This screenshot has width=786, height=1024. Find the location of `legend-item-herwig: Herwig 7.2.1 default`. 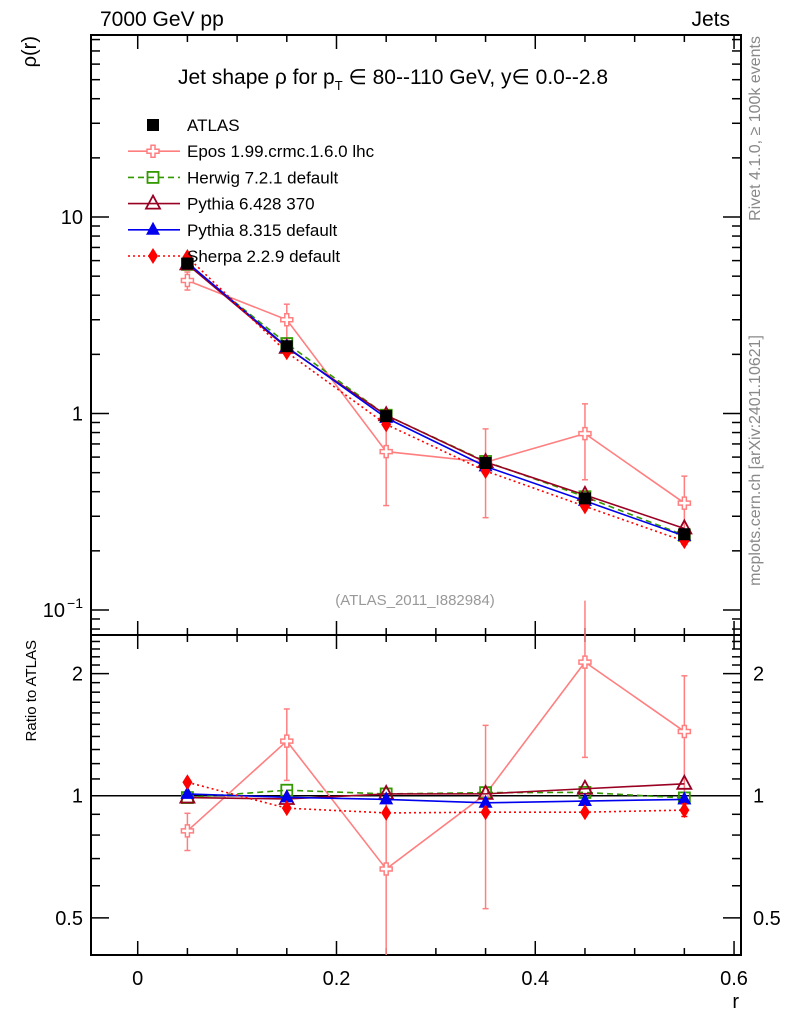

legend-item-herwig: Herwig 7.2.1 default is located at coordinates (233, 177).